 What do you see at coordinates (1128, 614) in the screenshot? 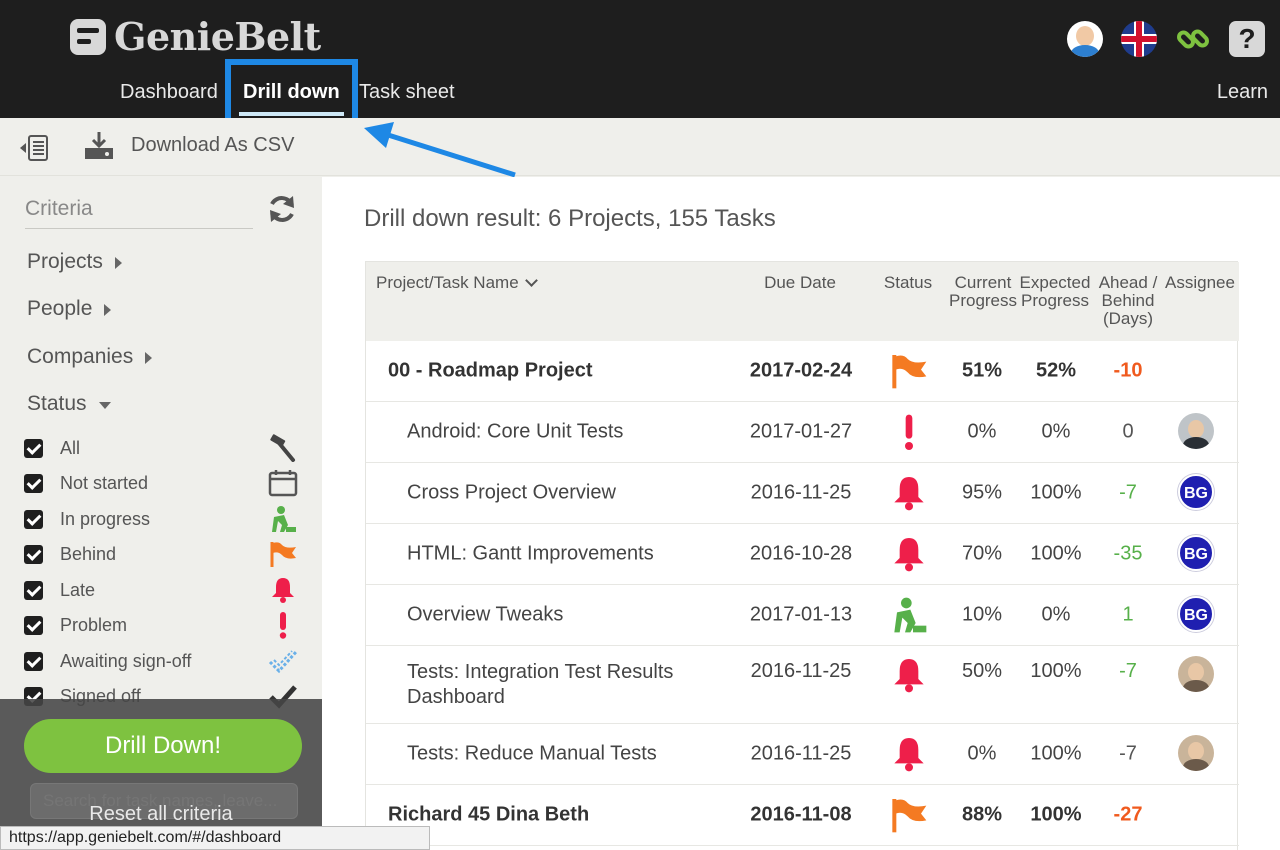
I see `row-ahead-behind: 1` at bounding box center [1128, 614].